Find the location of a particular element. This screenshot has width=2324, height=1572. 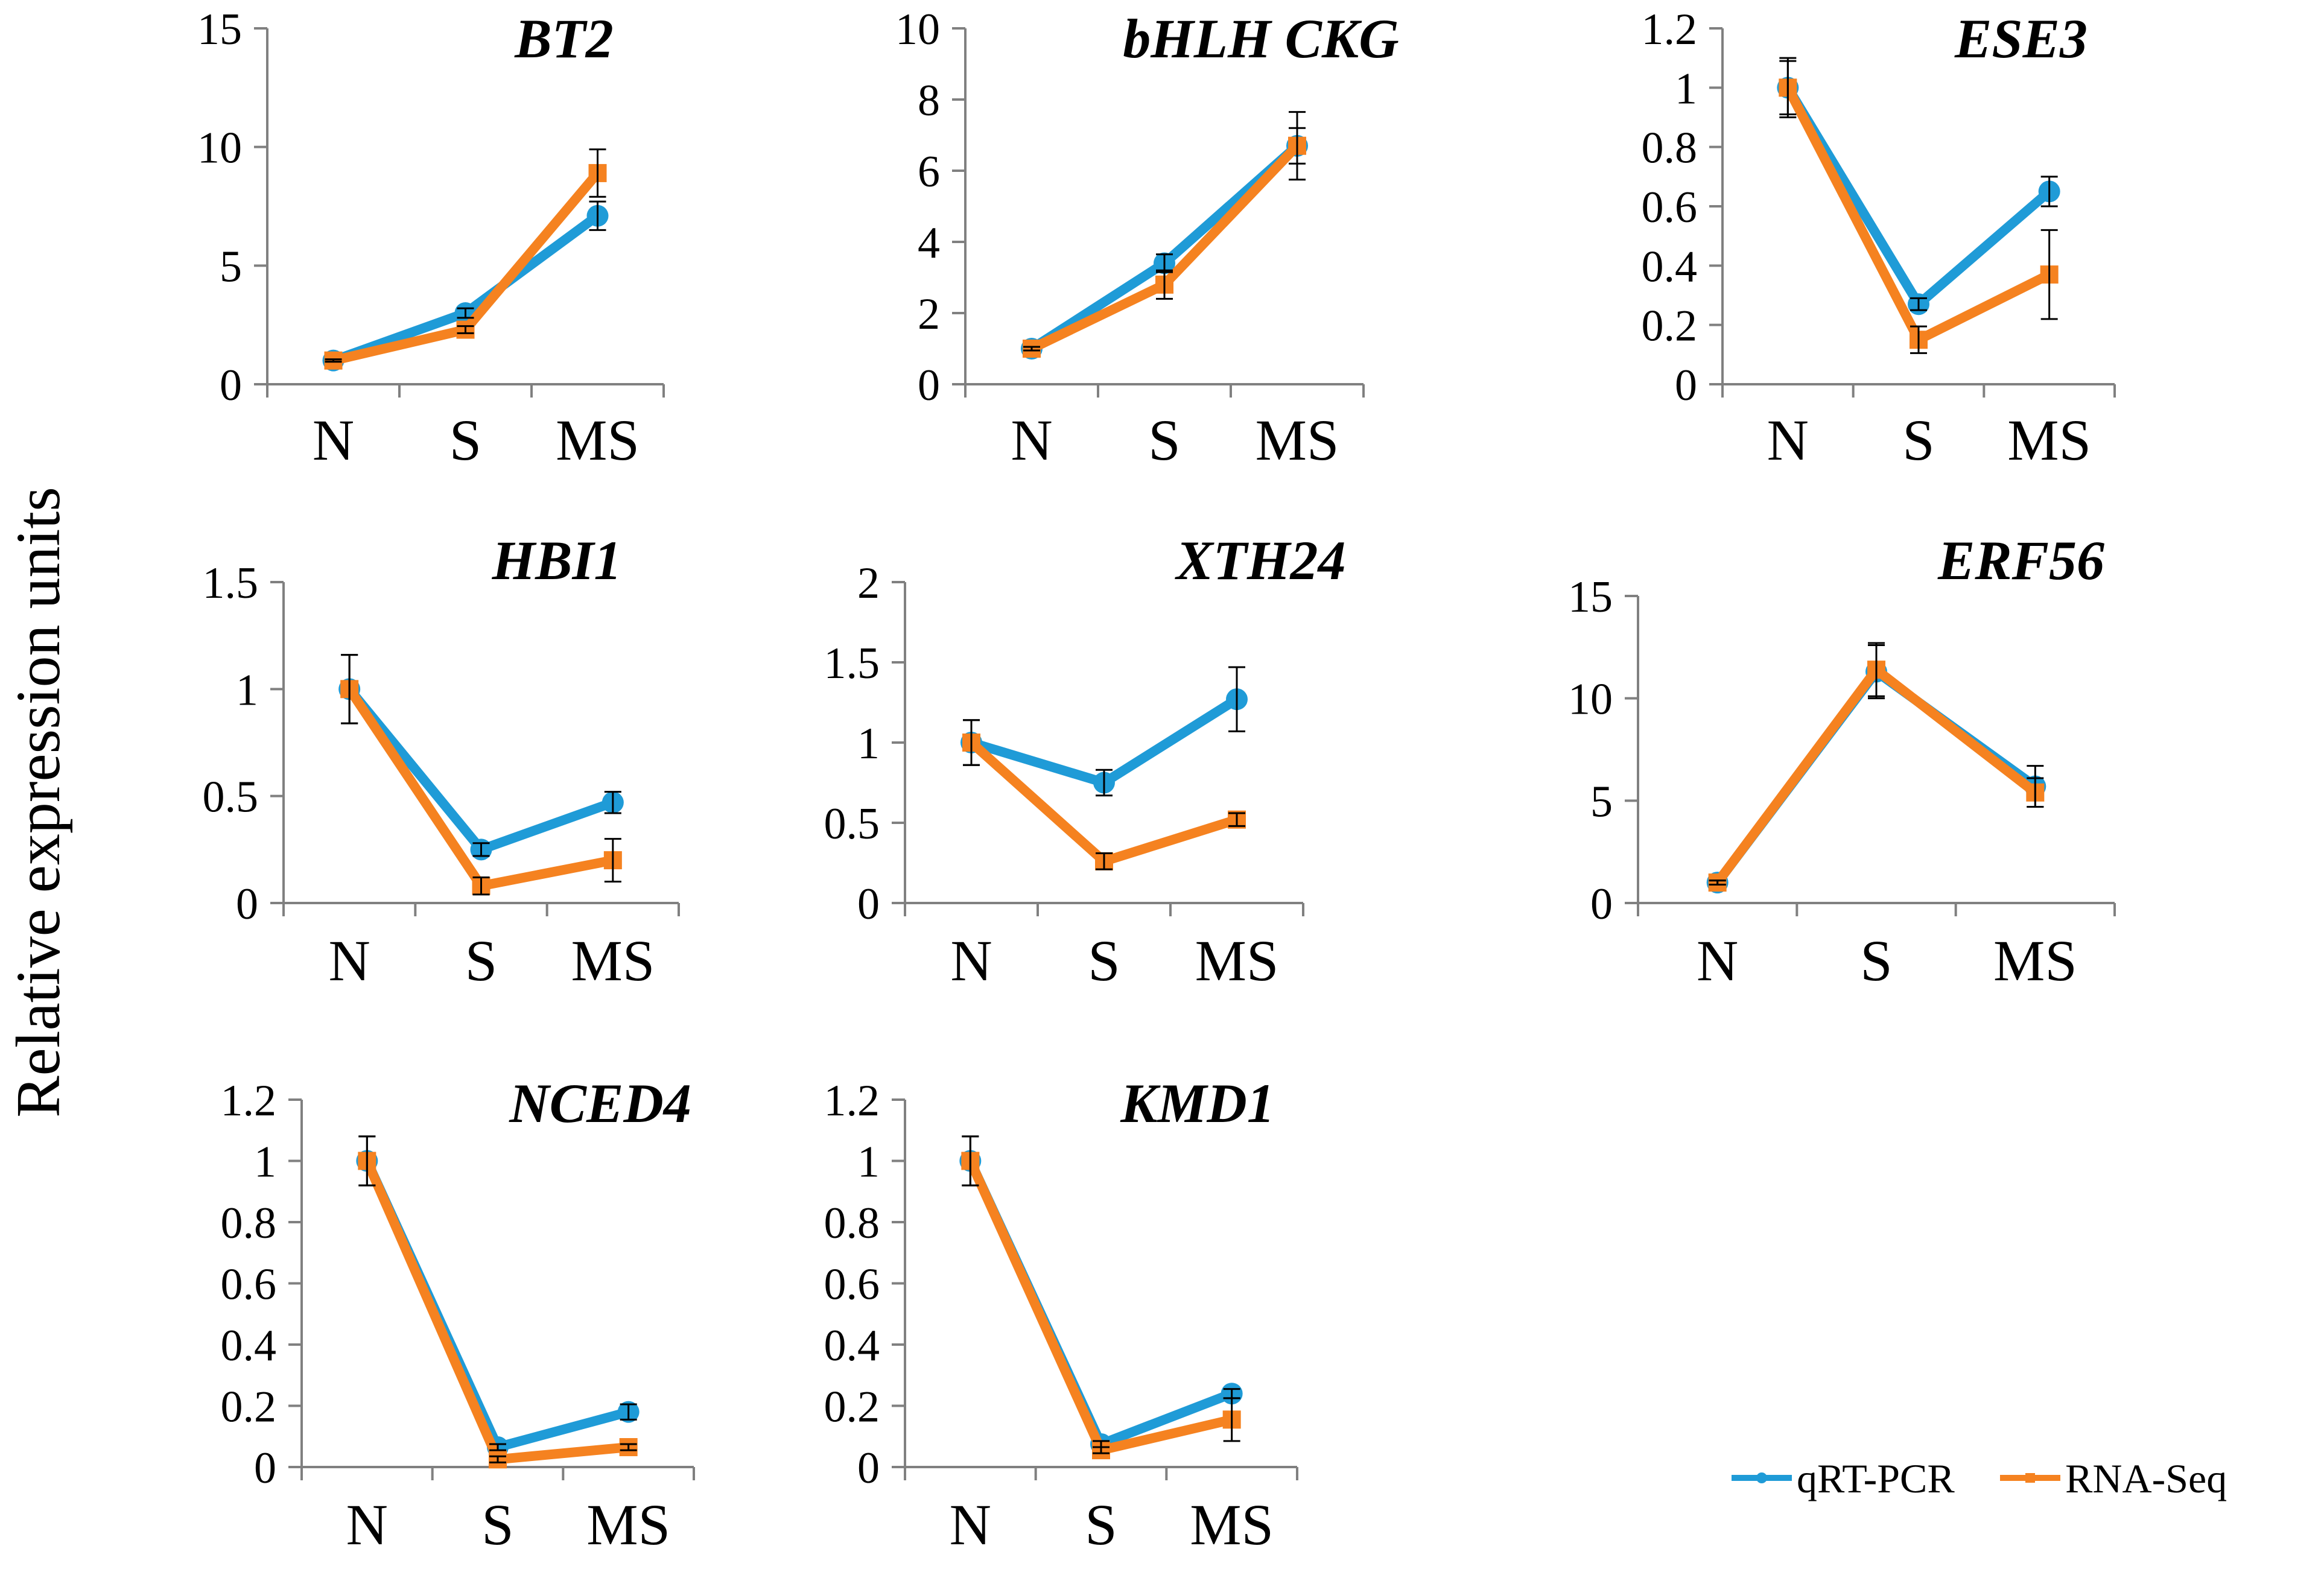

panel-title: HBI1 is located at coordinates (557, 560).